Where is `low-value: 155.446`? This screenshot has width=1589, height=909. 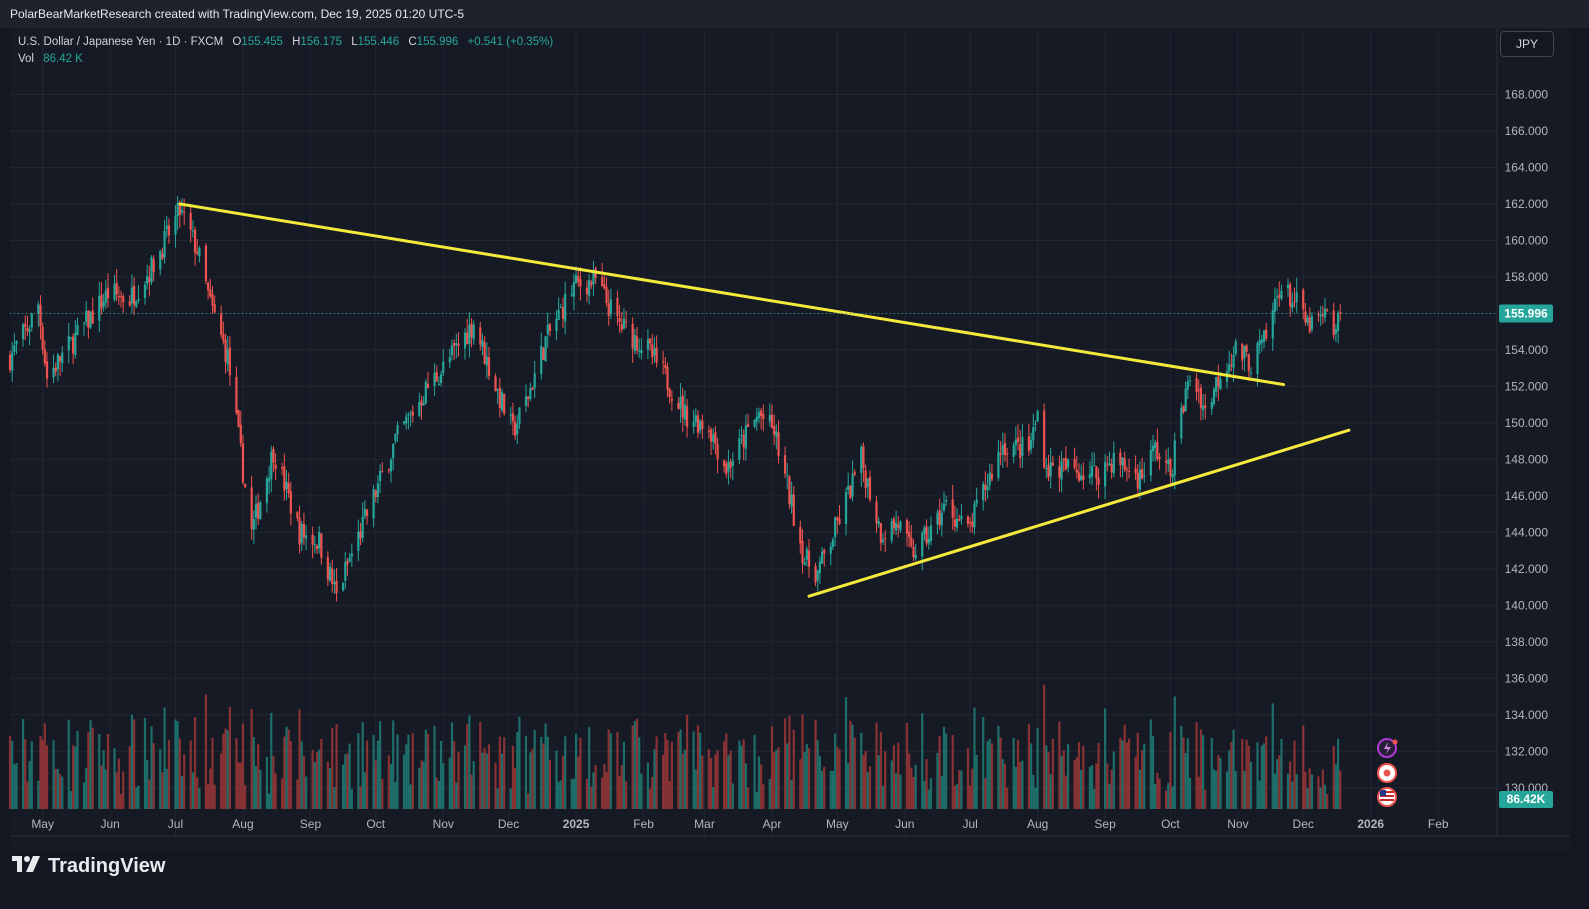
low-value: 155.446 is located at coordinates (378, 42).